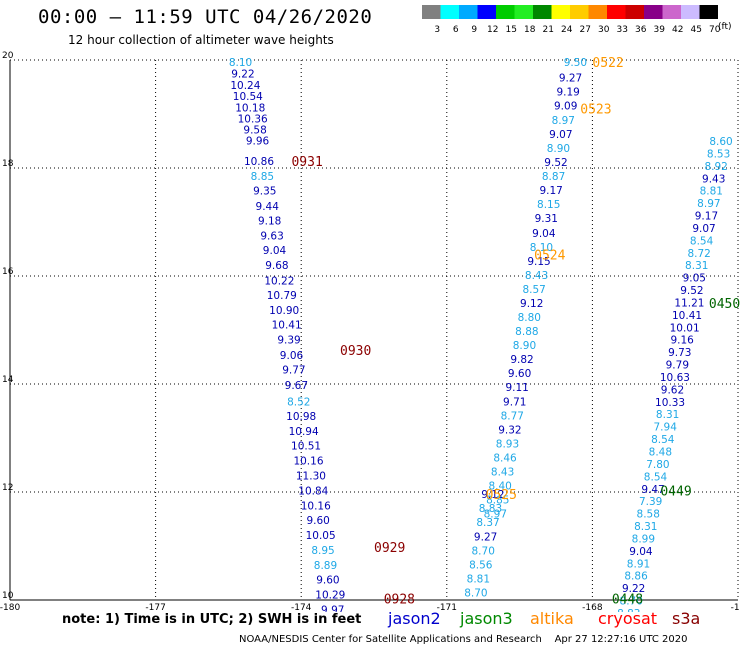 This screenshot has width=740, height=650. Describe the element at coordinates (685, 328) in the screenshot. I see `swh-value: 10.01` at that location.